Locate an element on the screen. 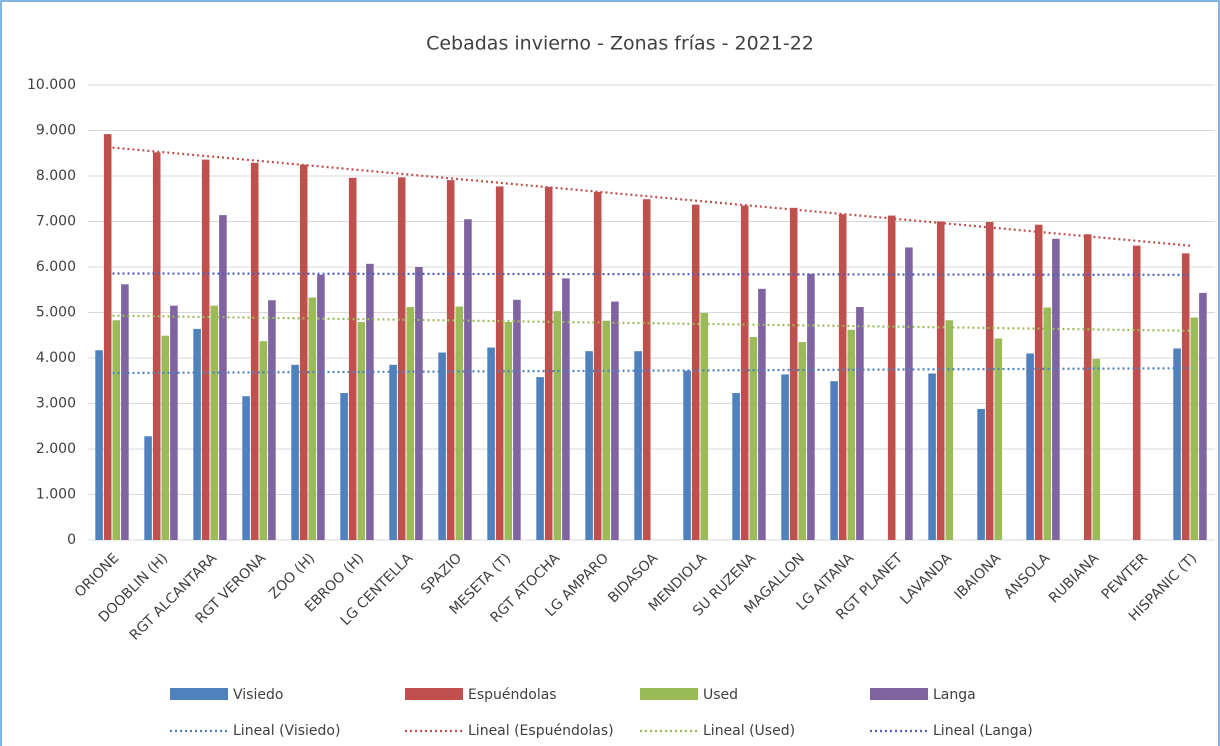 The image size is (1220, 746). y-tick-label: 7.000 is located at coordinates (56, 222).